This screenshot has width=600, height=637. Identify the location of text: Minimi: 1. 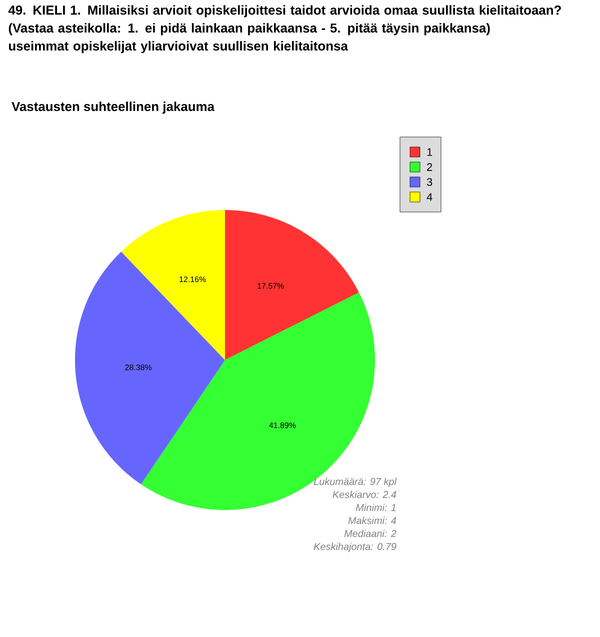
(376, 507).